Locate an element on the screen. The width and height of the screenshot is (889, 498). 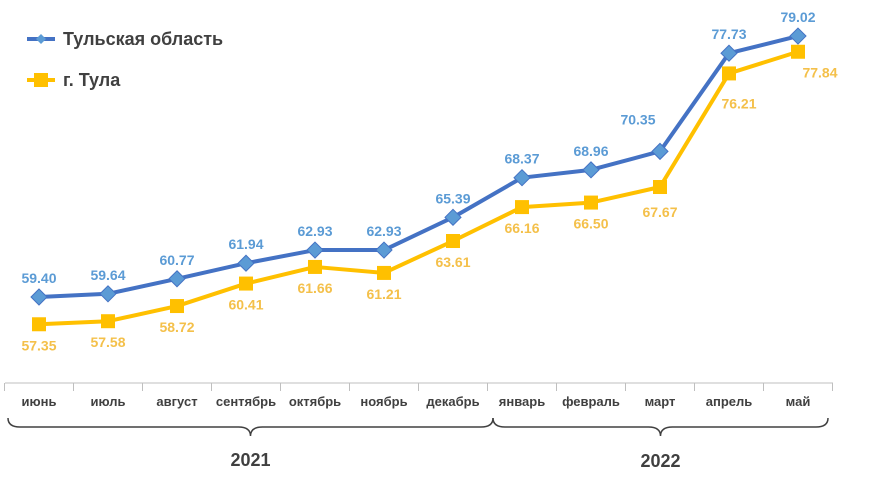
data-label: 63.61 is located at coordinates (452, 262).